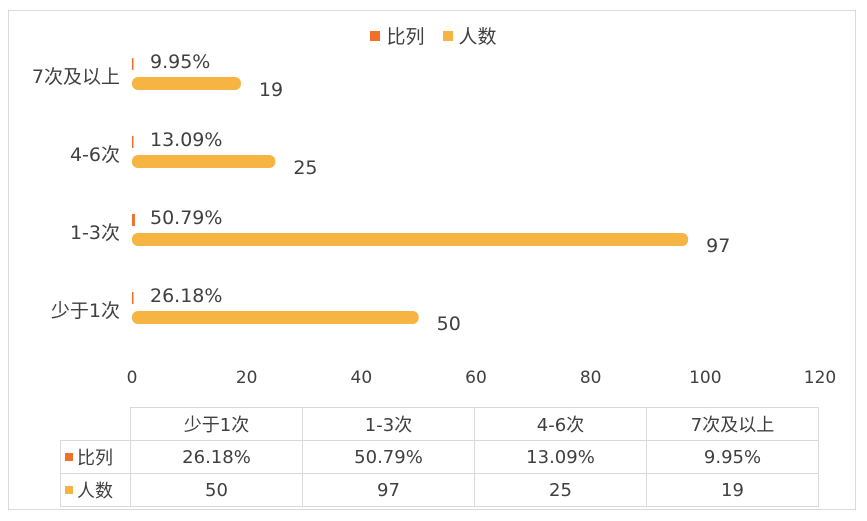  What do you see at coordinates (560, 424) in the screenshot?
I see `data-table-header-cell: 4-6次` at bounding box center [560, 424].